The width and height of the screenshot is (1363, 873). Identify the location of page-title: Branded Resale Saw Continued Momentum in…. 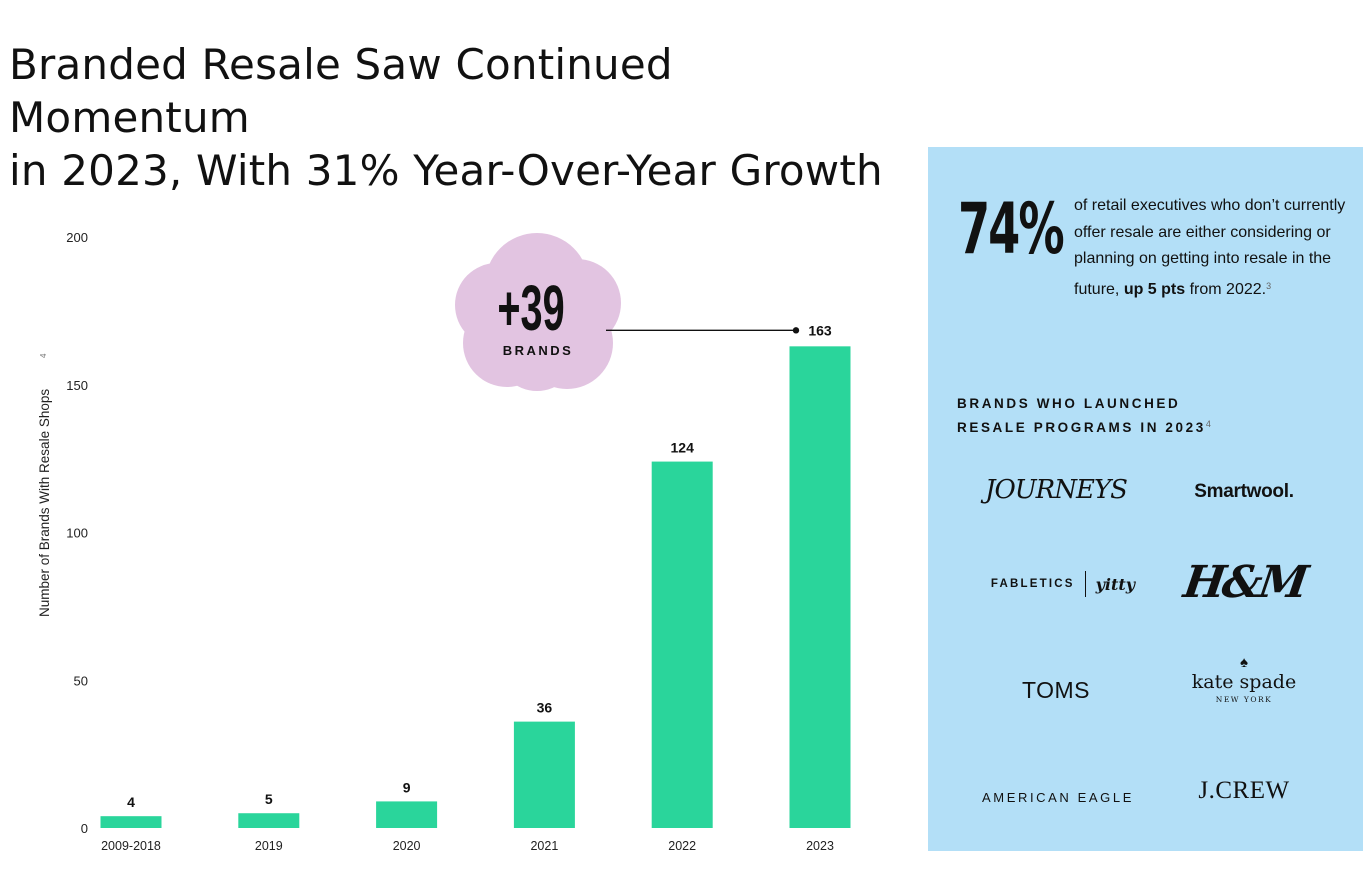
(464, 117).